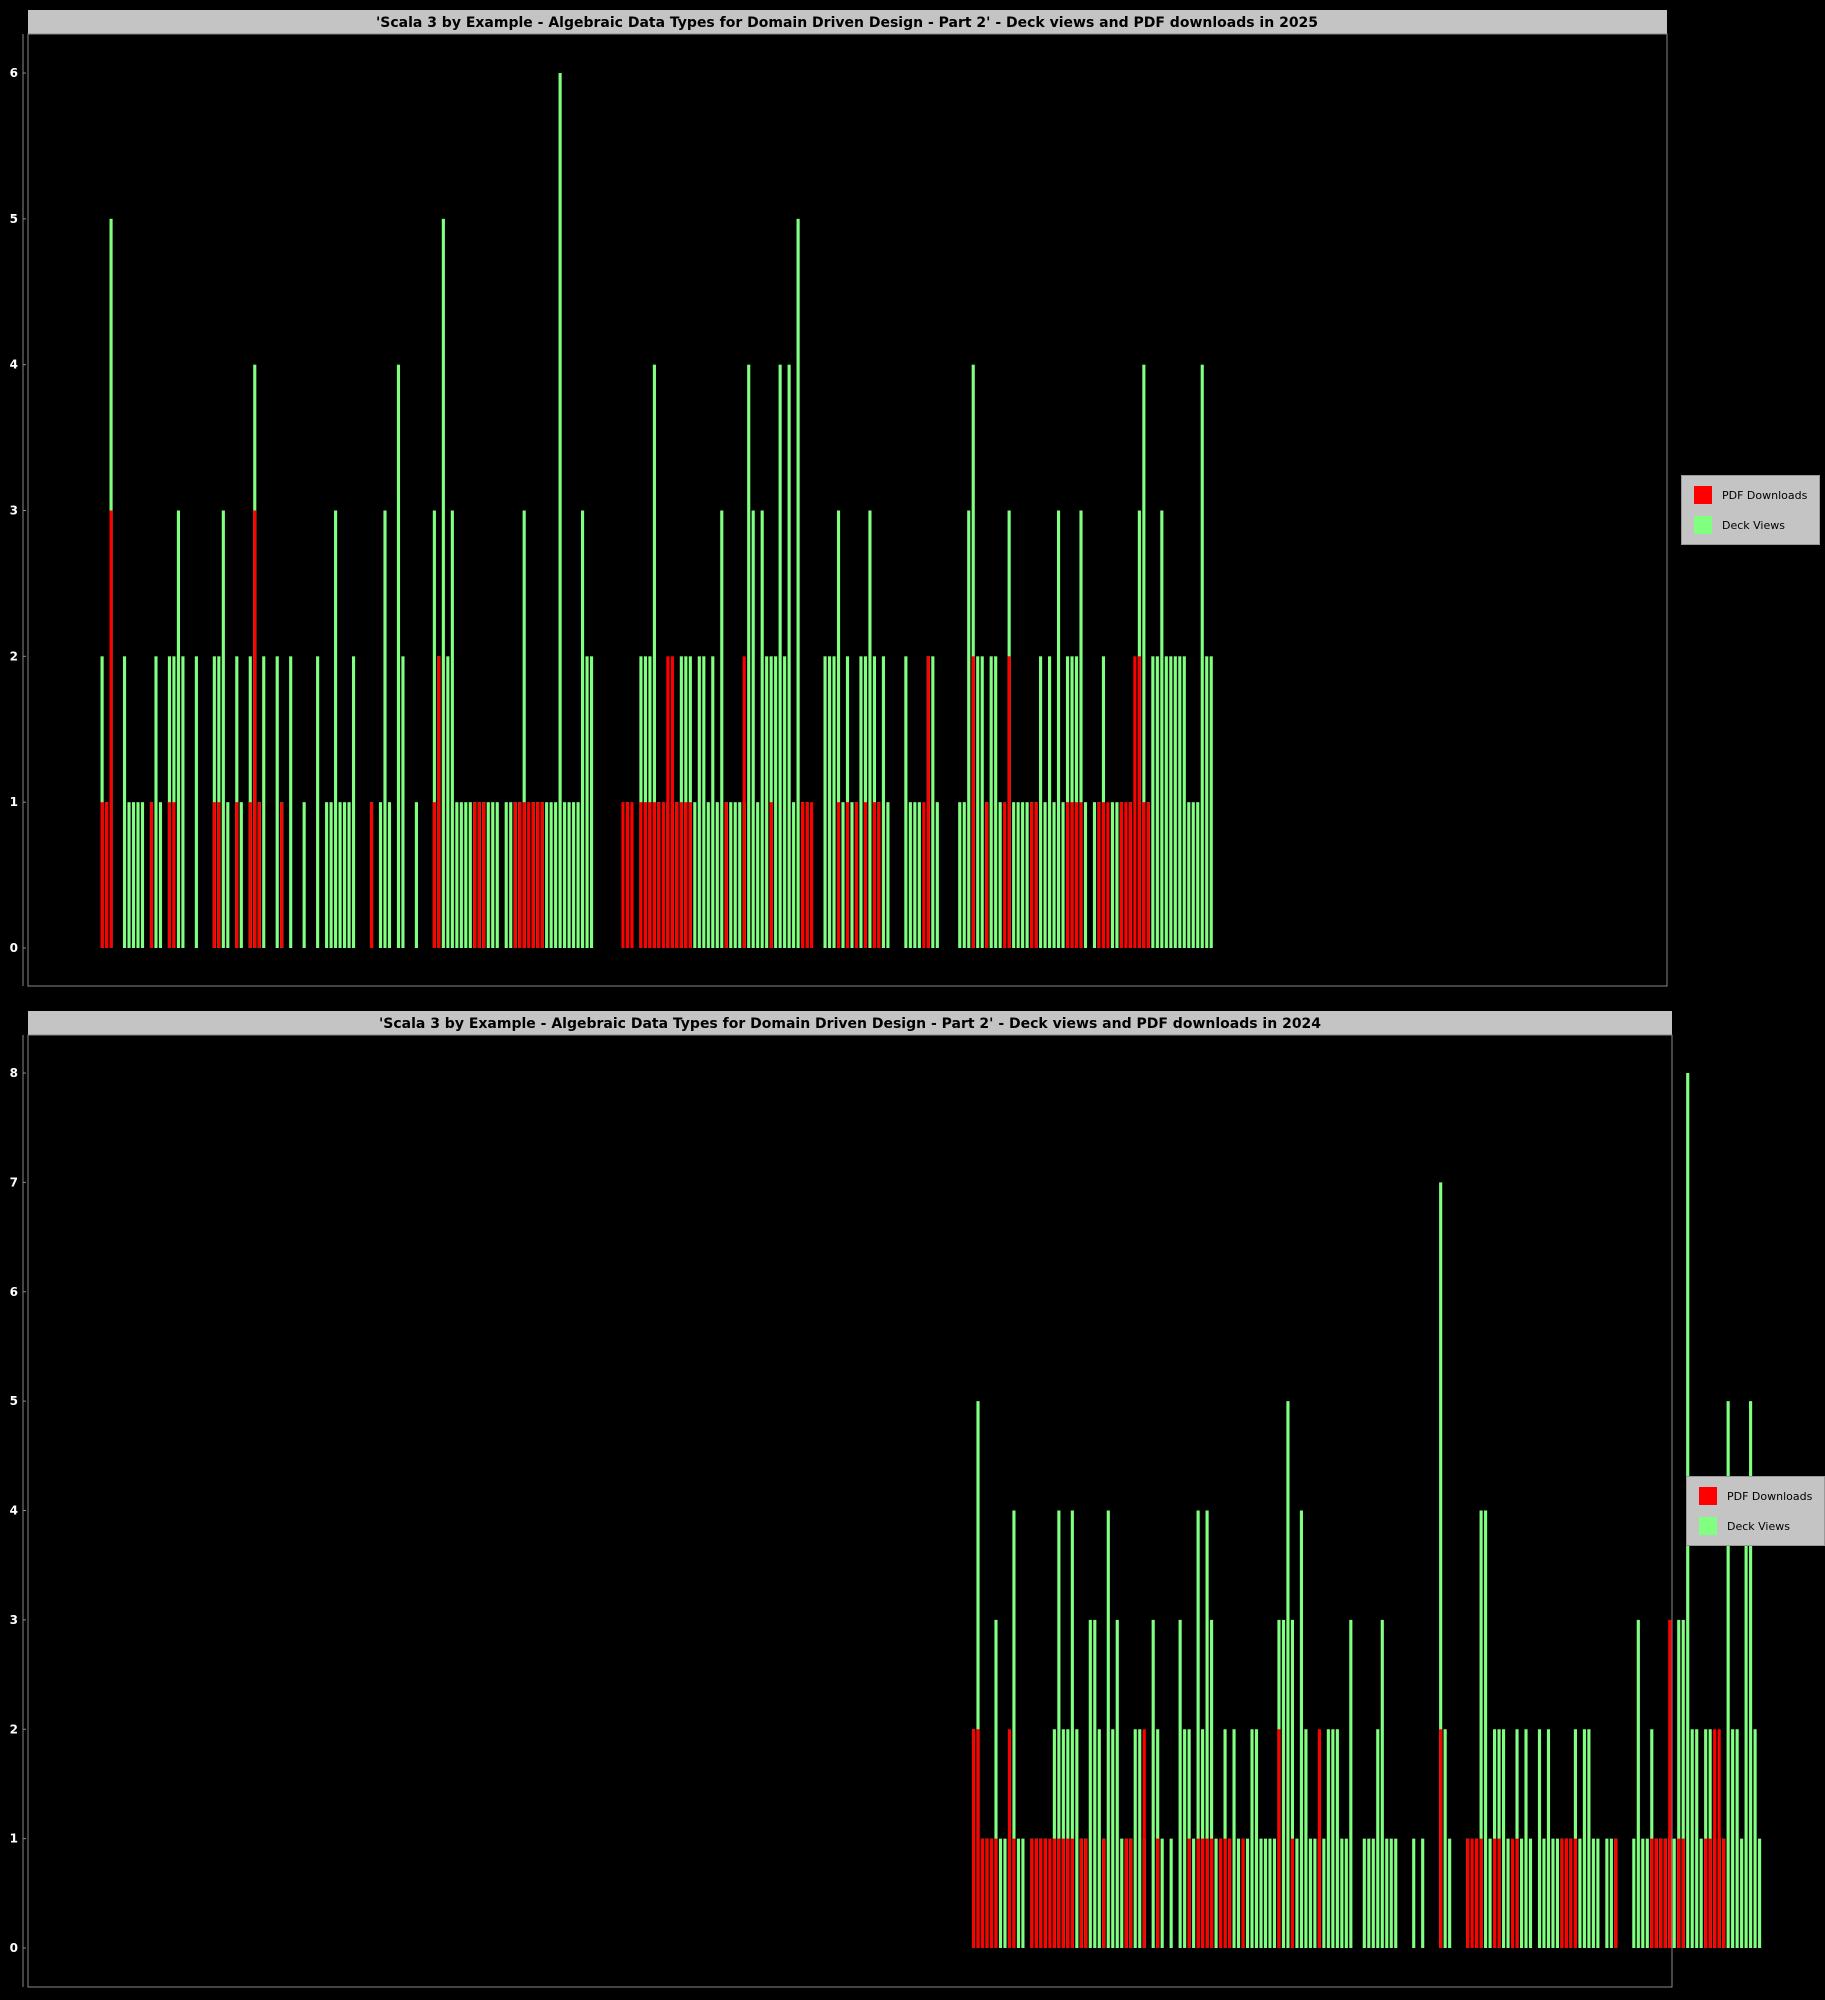 The height and width of the screenshot is (2000, 1825). What do you see at coordinates (847, 22) in the screenshot?
I see `chart-title-bar` at bounding box center [847, 22].